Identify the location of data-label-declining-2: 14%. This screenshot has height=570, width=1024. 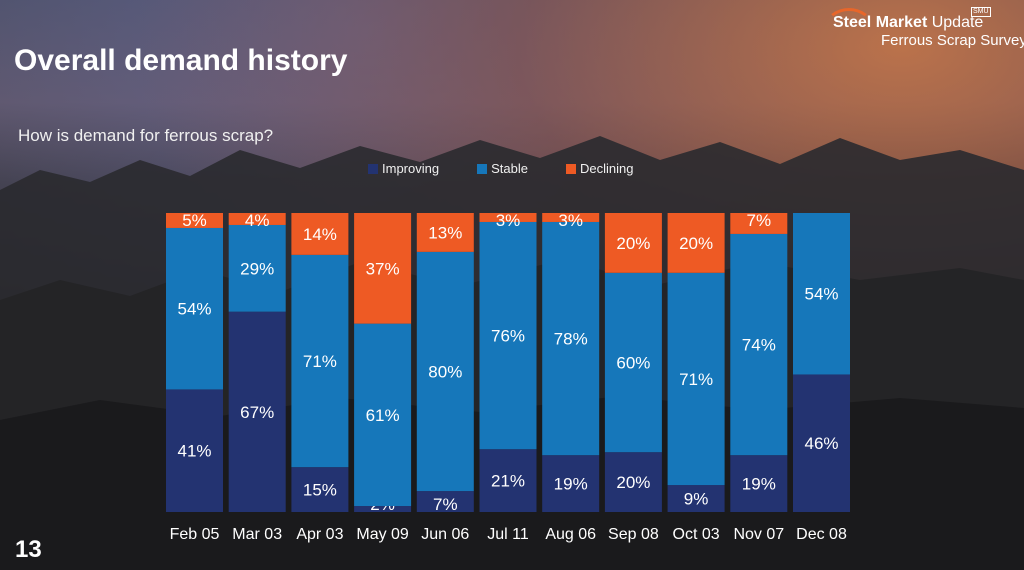
(320, 234).